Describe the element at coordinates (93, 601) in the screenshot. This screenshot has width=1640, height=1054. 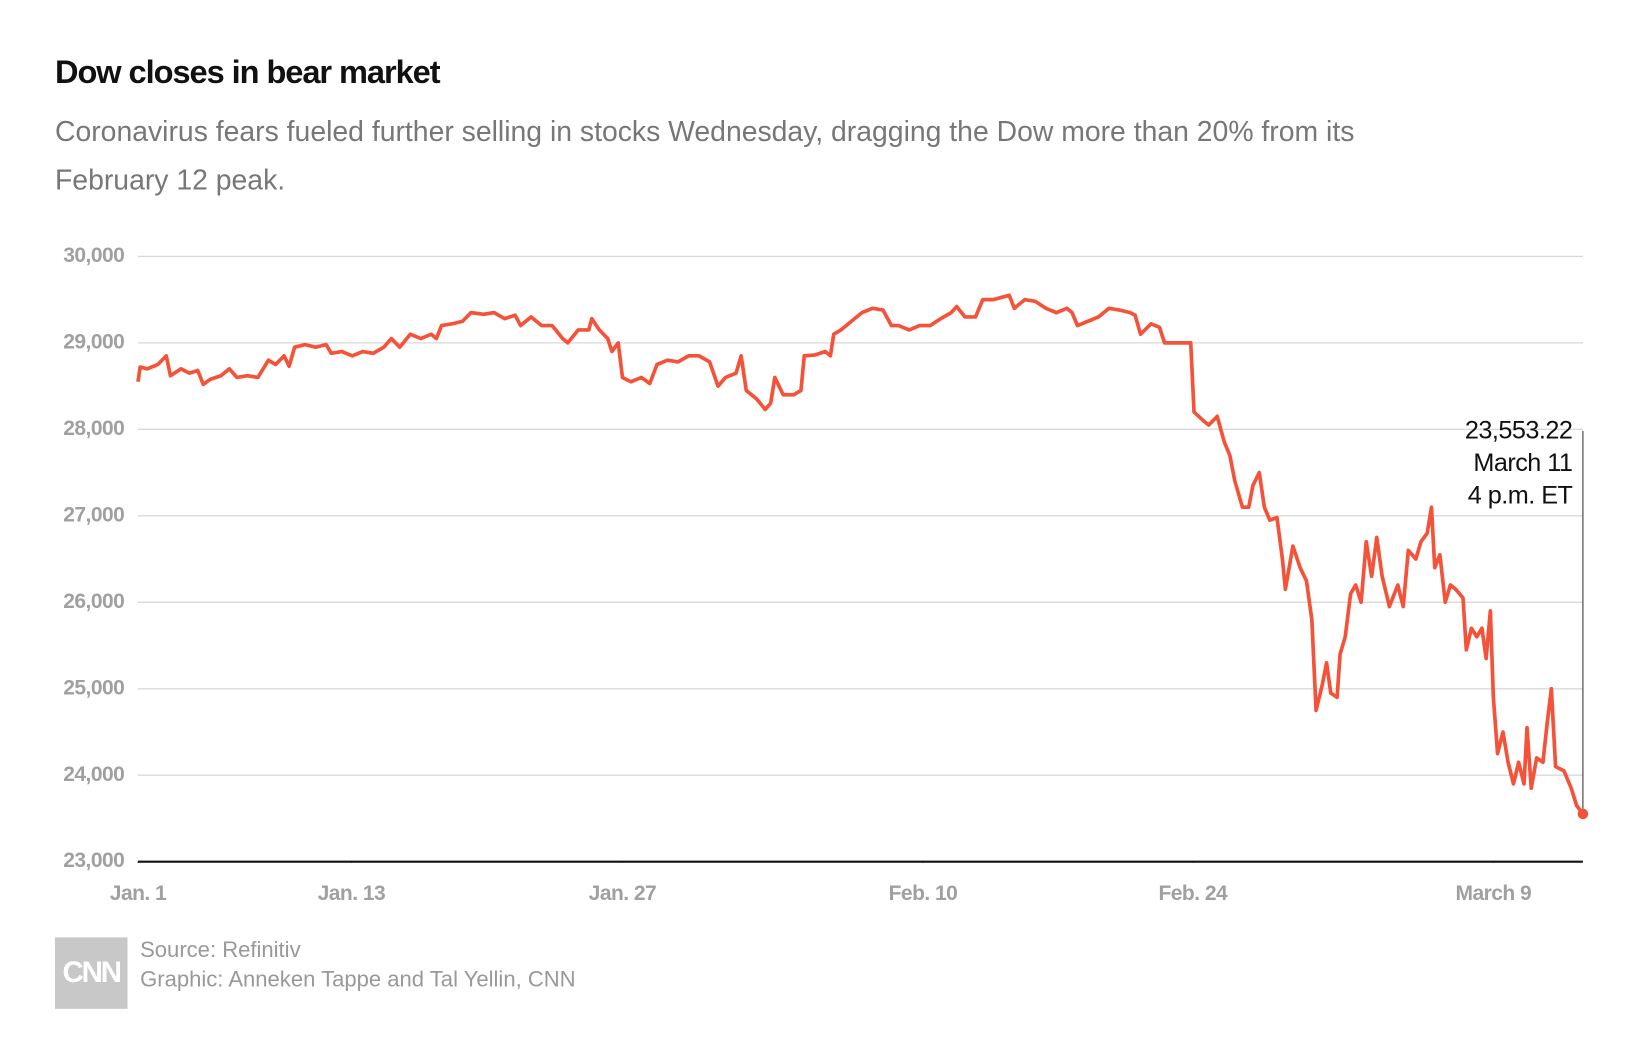
I see `y-tick-label: 26,000` at that location.